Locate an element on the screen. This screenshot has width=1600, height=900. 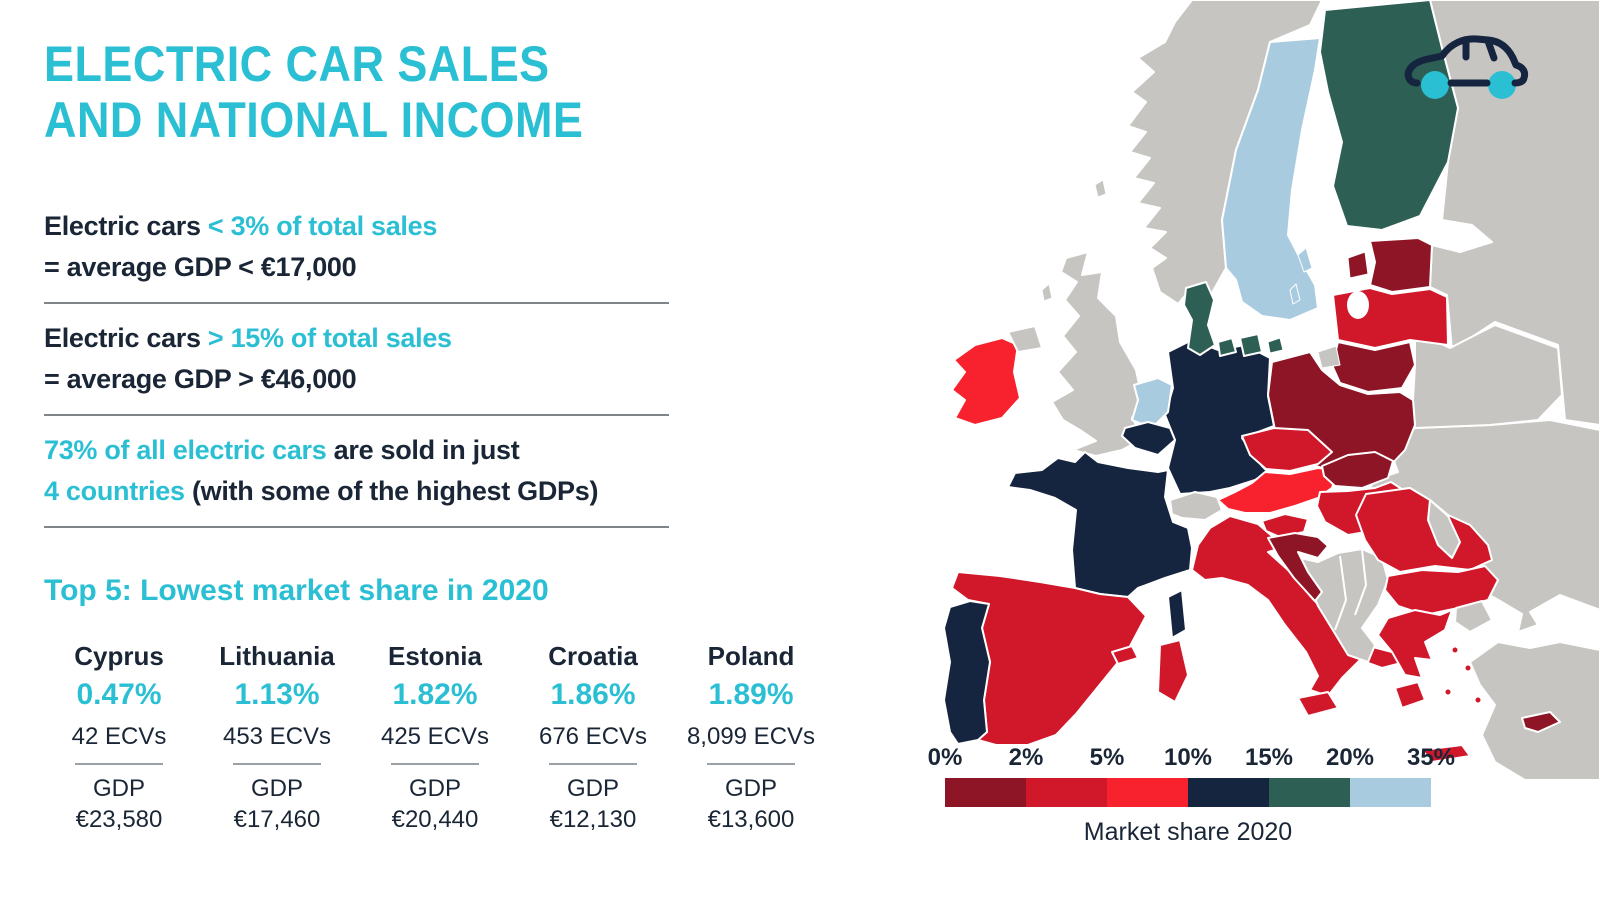
ecv-count: 8,099 ECVs is located at coordinates (751, 736).